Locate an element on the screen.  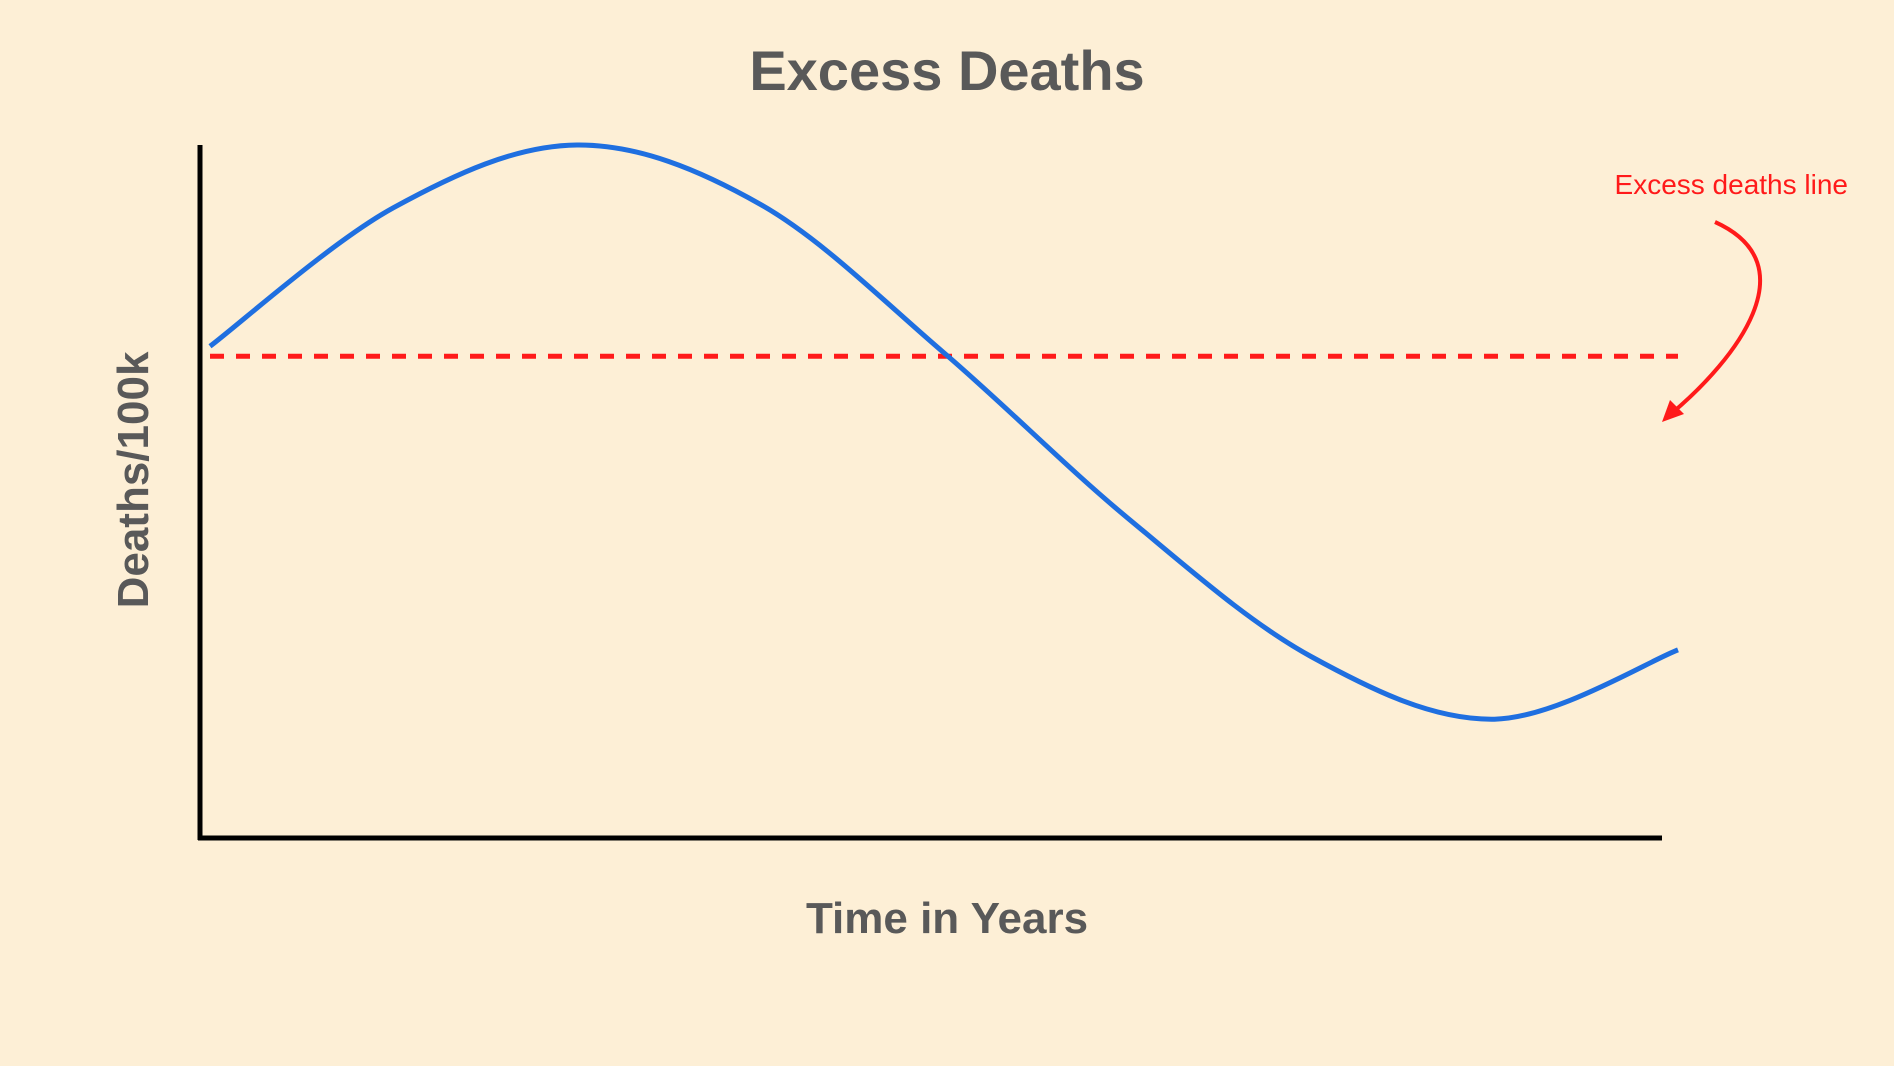
annotation-arrow-head is located at coordinates (1673, 411).